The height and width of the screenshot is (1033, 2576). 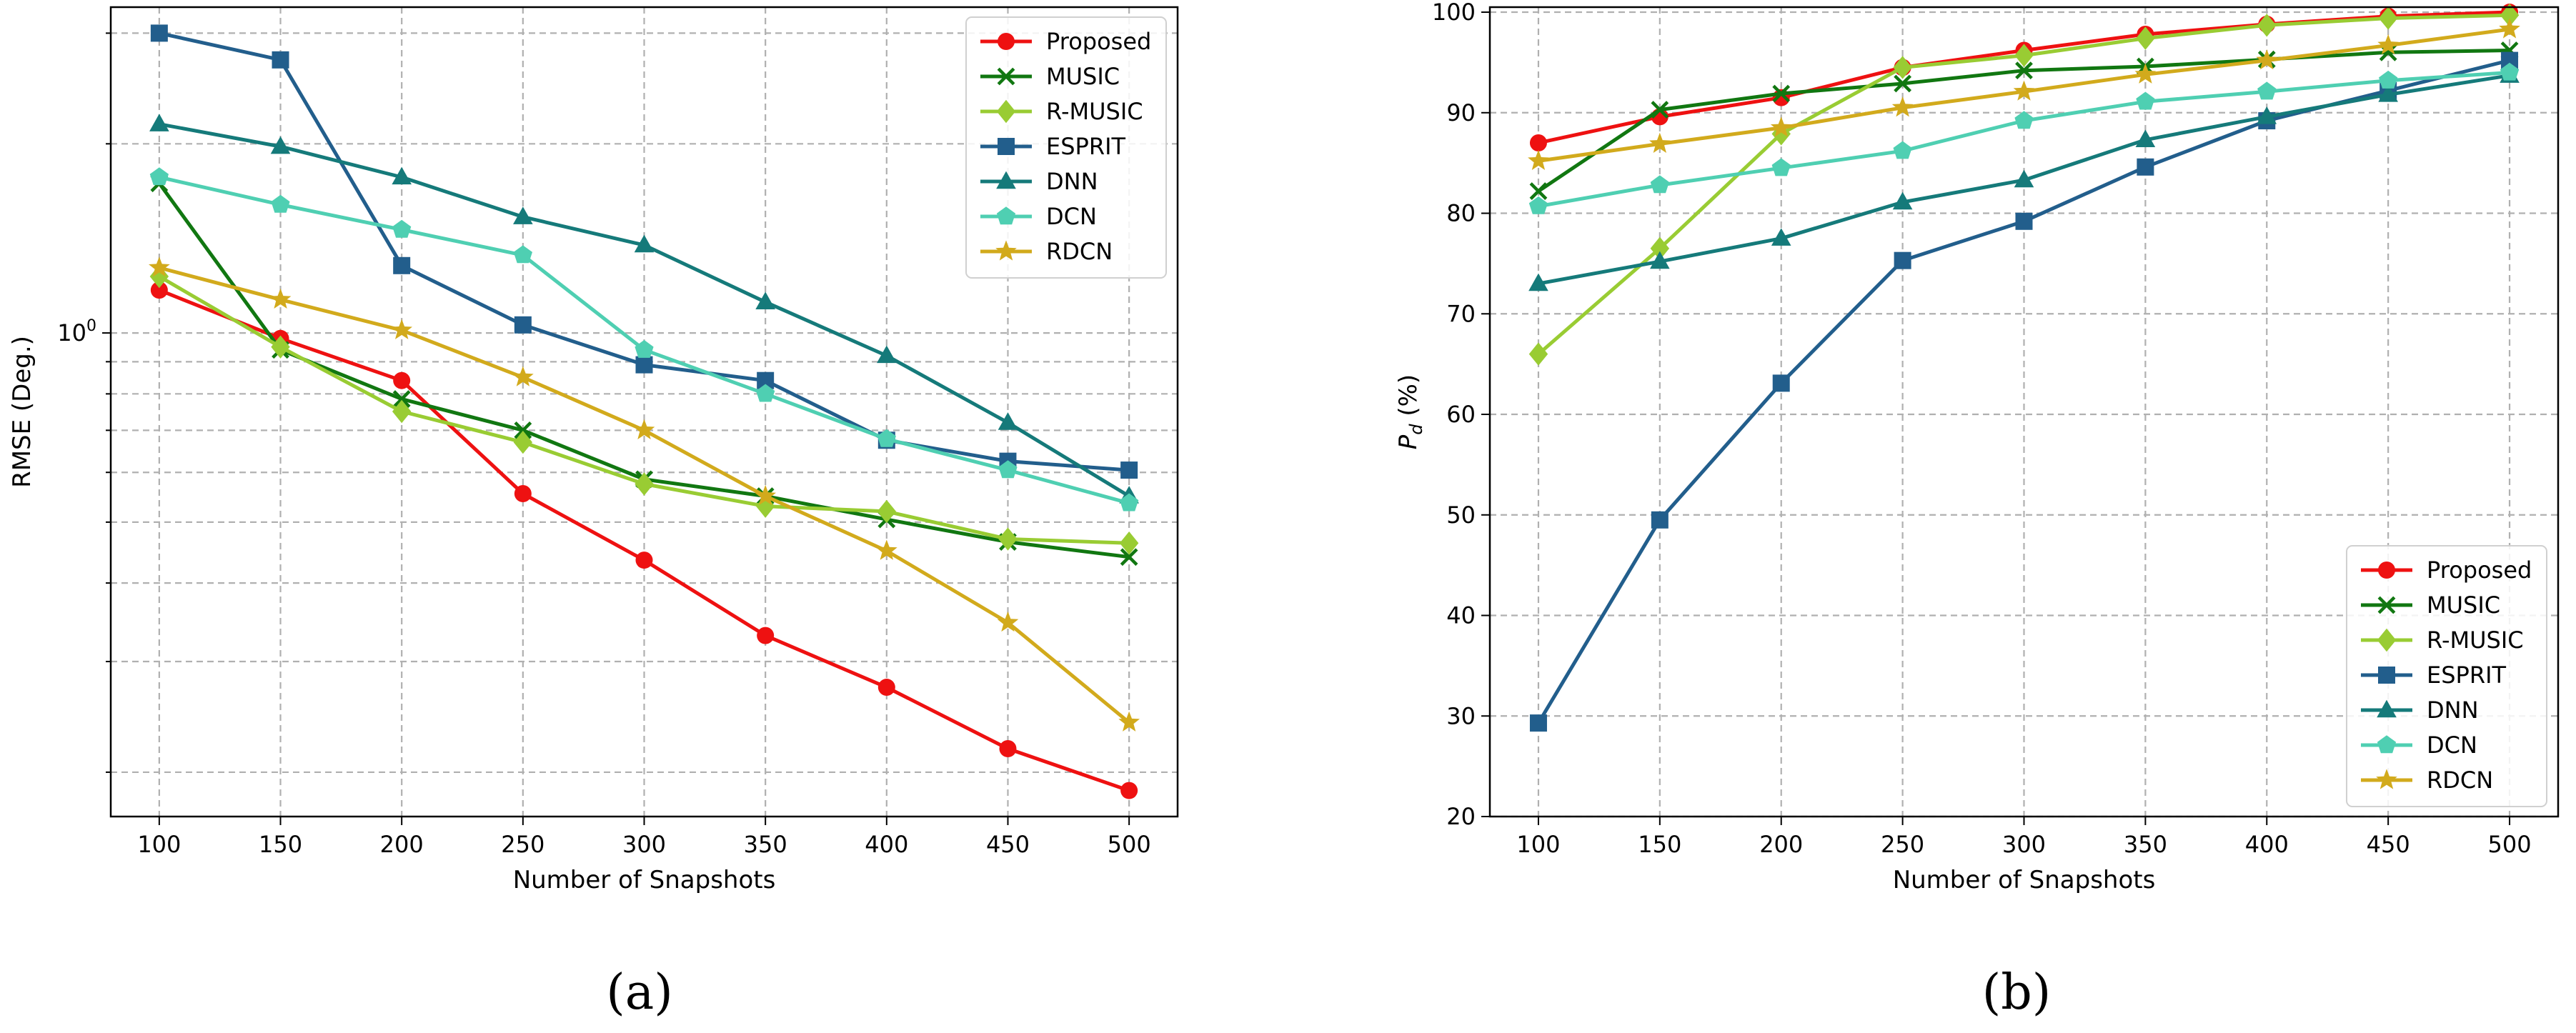 What do you see at coordinates (1410, 411) in the screenshot?
I see `y-axis-label: Pd (%)` at bounding box center [1410, 411].